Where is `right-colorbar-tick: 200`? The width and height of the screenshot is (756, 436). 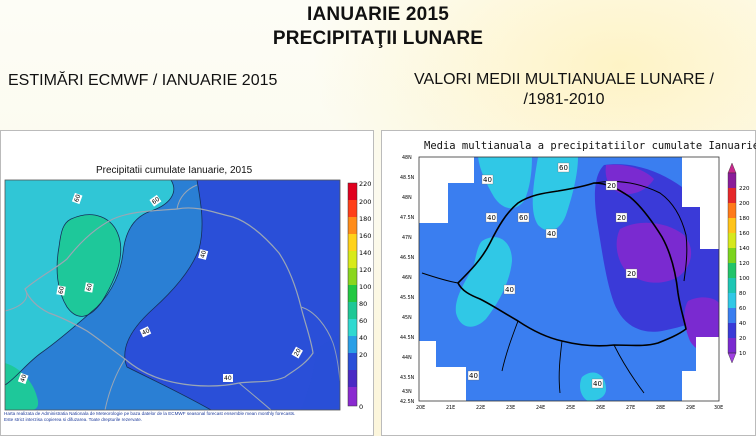
right-colorbar-tick: 200 is located at coordinates (744, 204).